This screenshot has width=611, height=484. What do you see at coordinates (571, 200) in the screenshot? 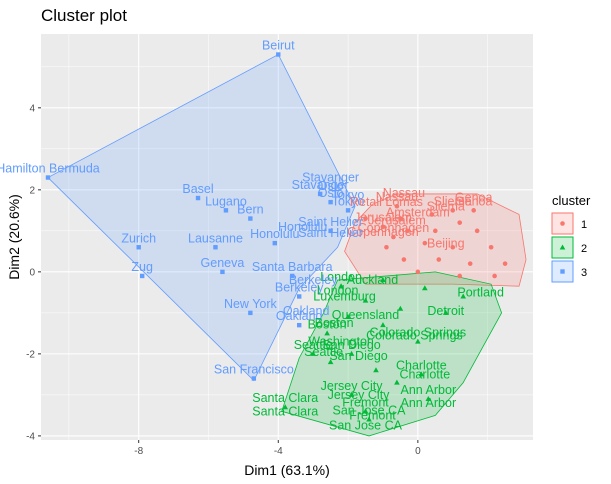
I see `legend-title: cluster` at bounding box center [571, 200].